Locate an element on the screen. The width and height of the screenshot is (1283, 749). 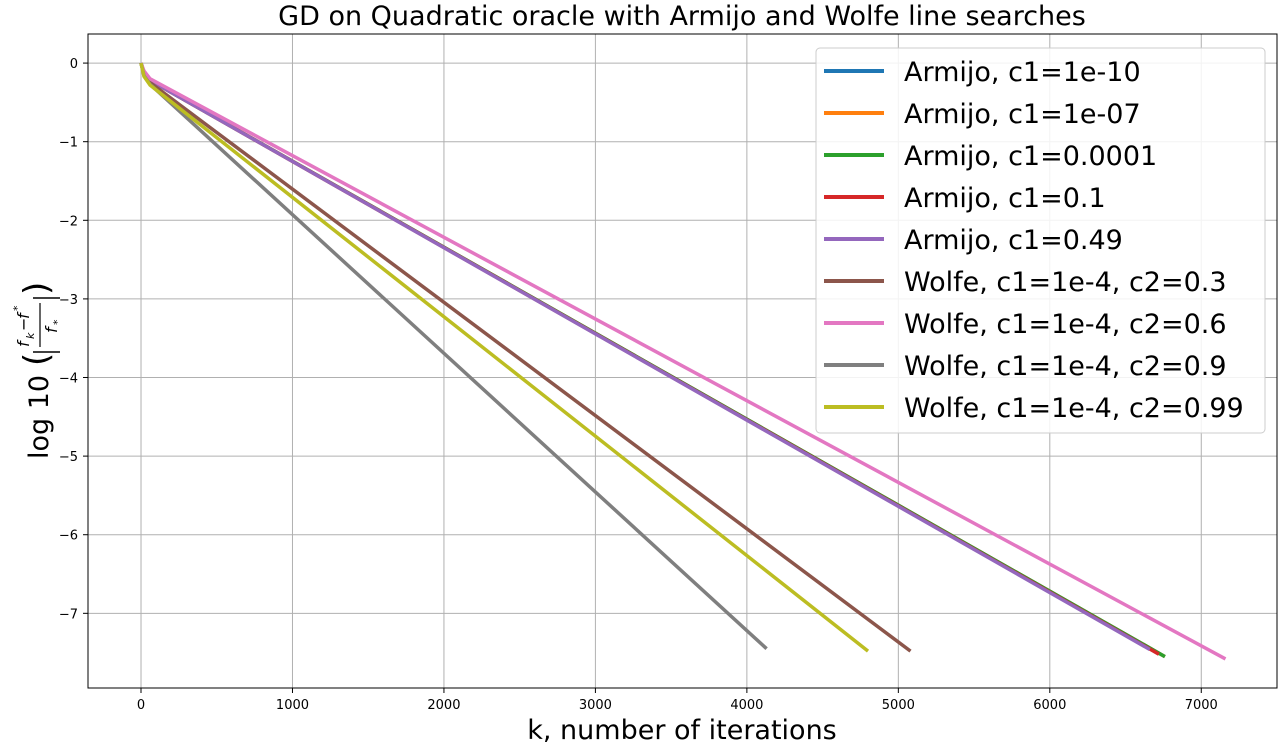
legend-label: Wolfe, c1=1e-4, c2=0.6 is located at coordinates (1065, 324).